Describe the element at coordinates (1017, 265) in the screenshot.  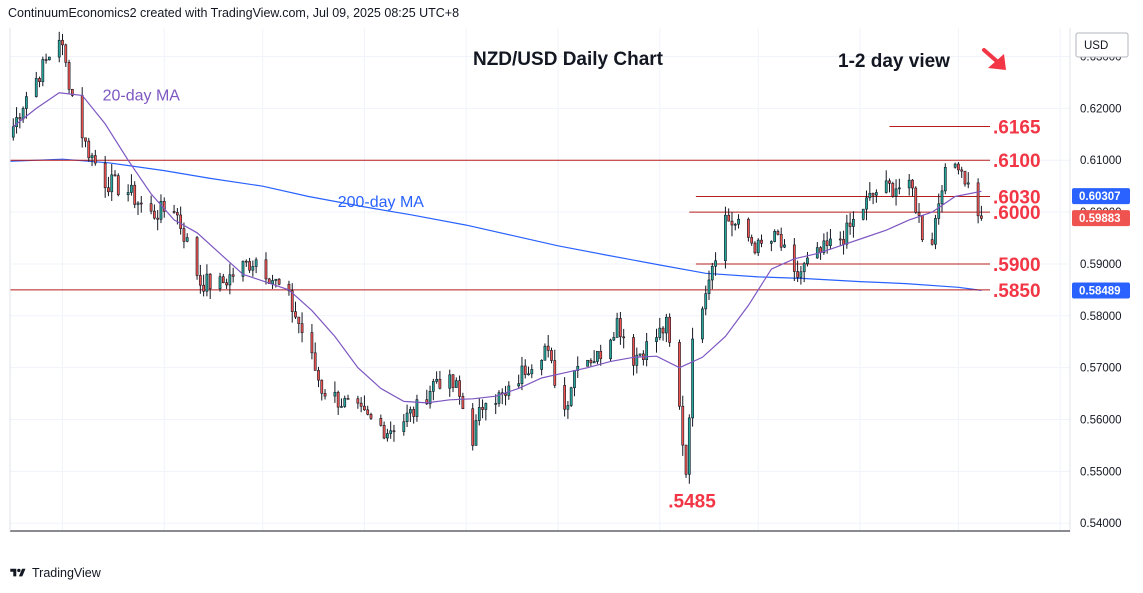
I see `level-label: .5900` at that location.